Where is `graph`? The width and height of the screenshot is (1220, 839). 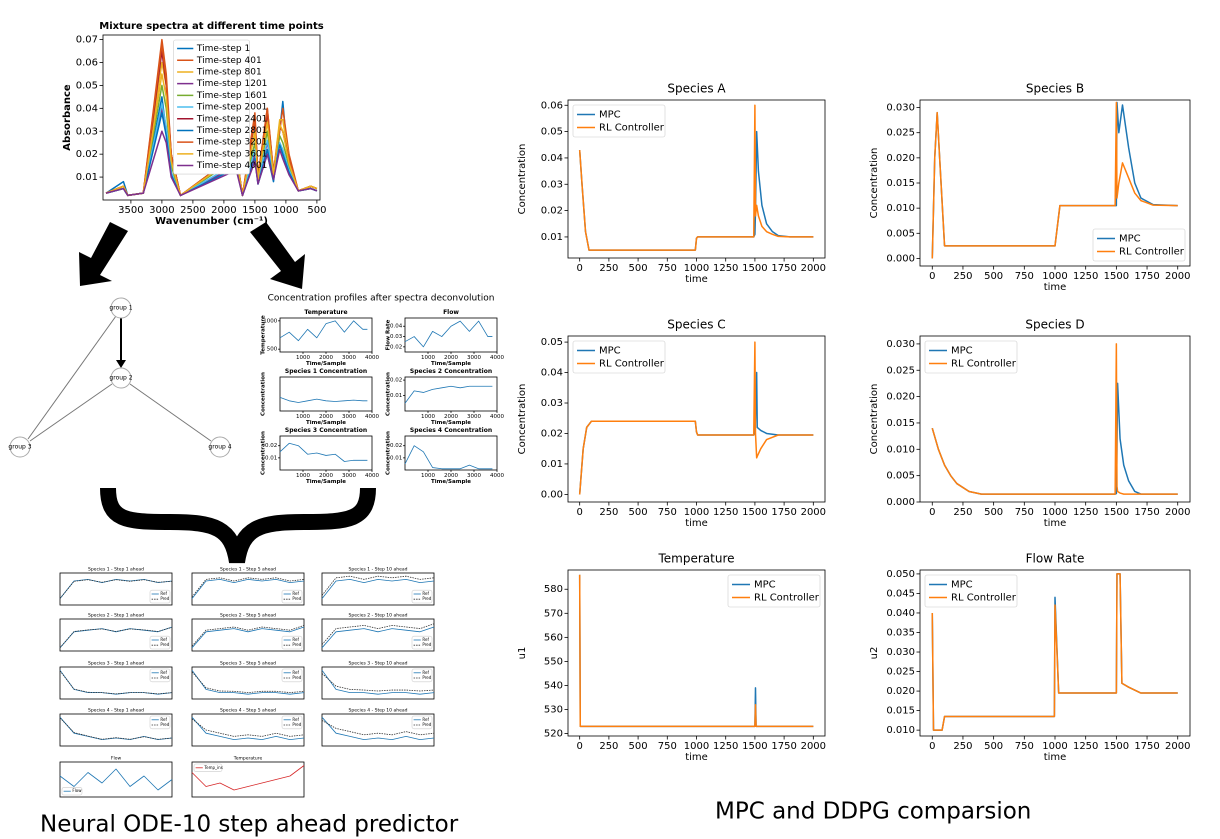
graph is located at coordinates (120, 377).